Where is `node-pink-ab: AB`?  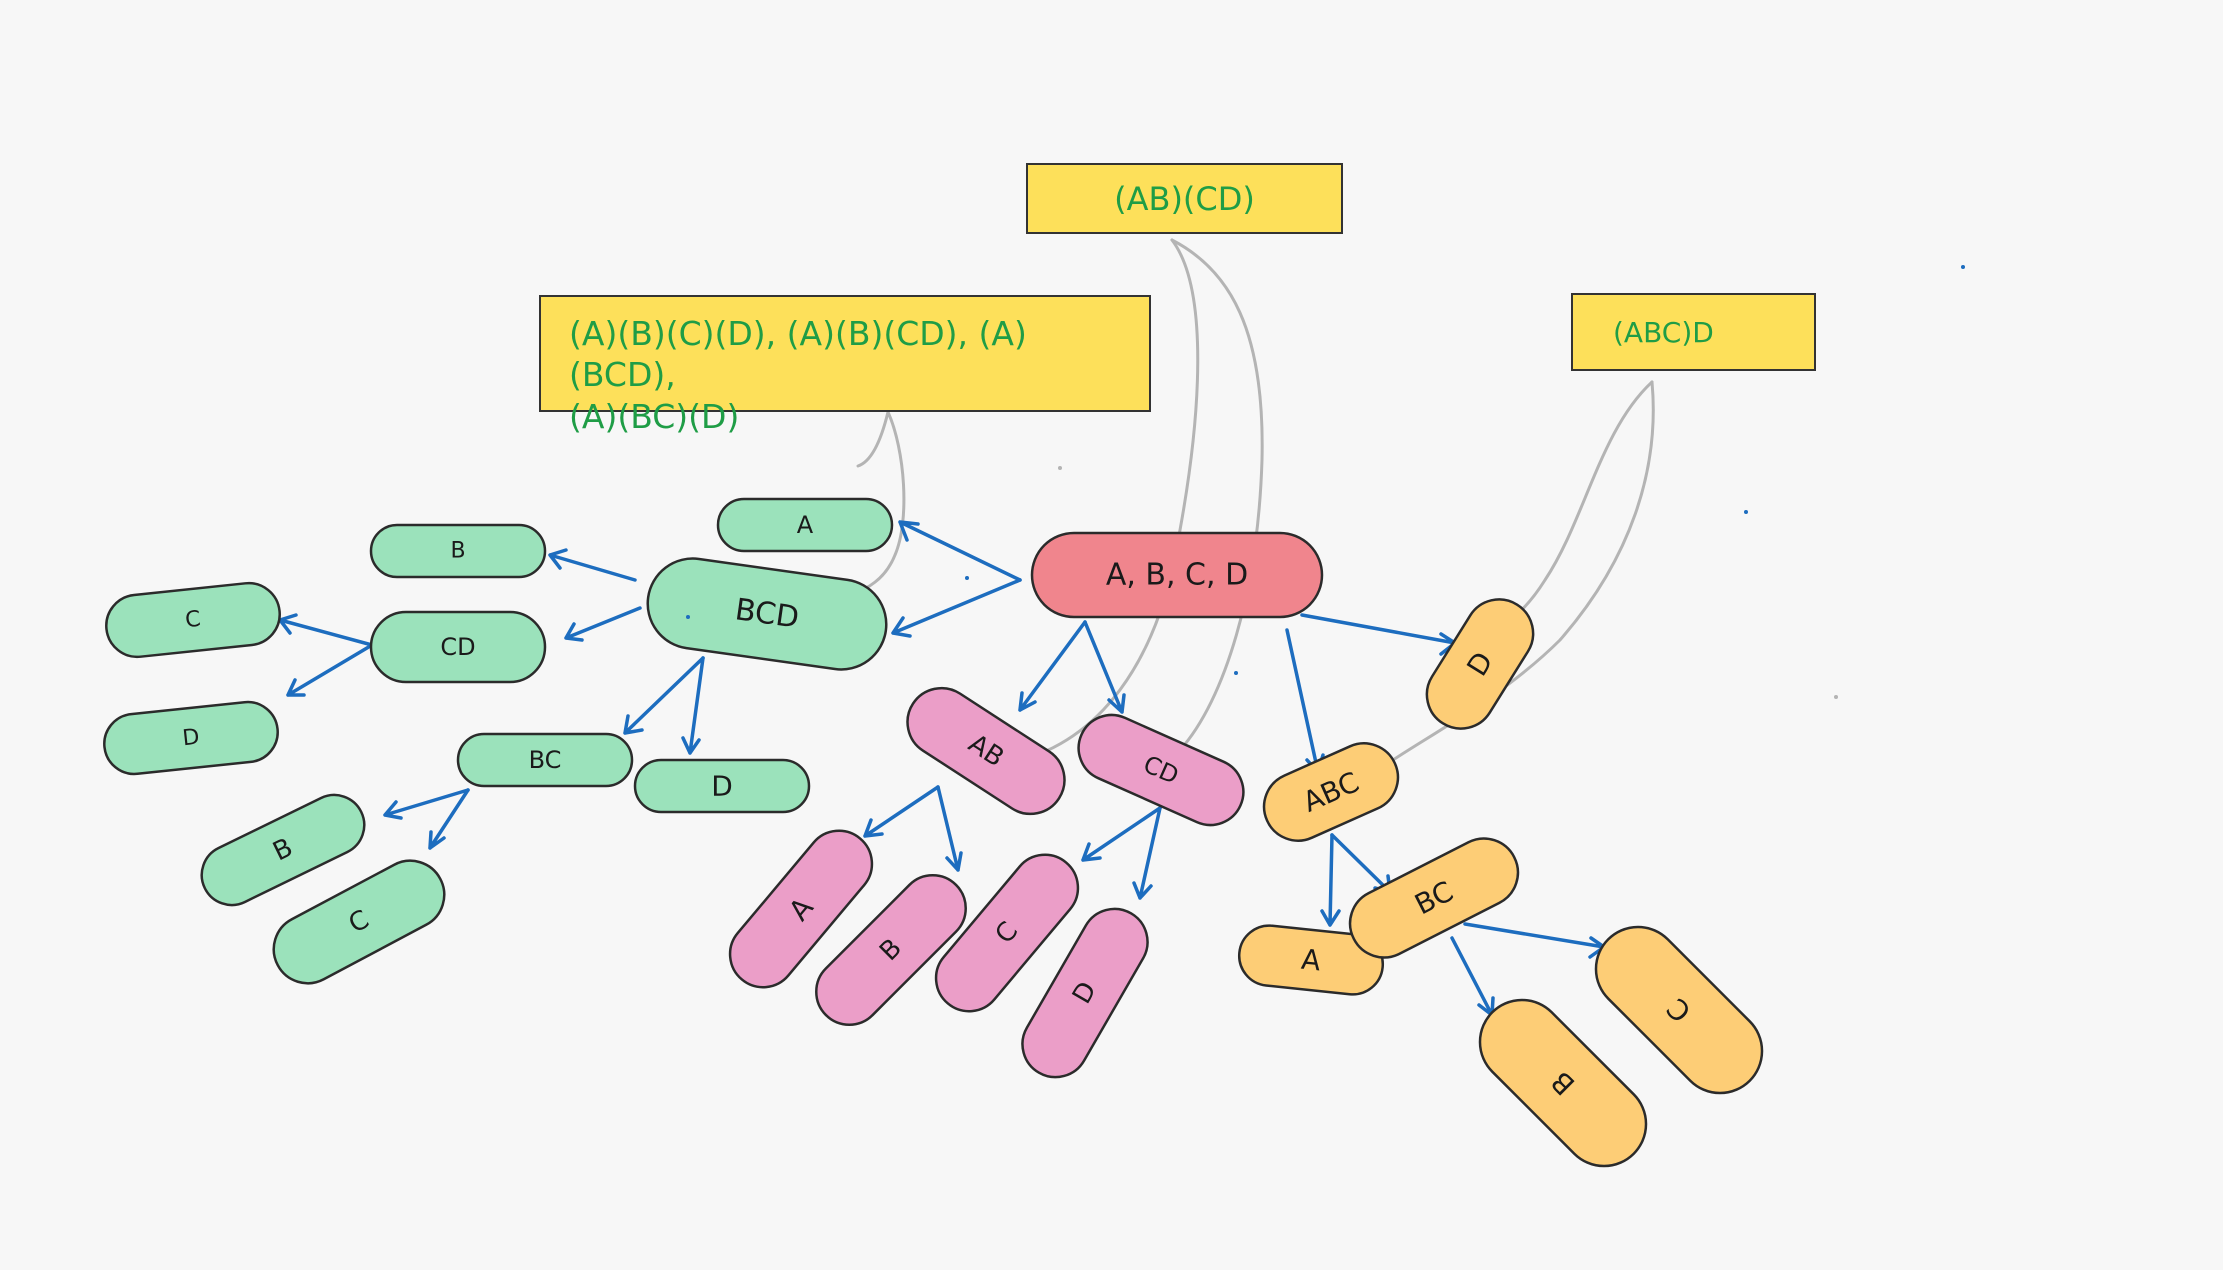 node-pink-ab: AB is located at coordinates (986, 751).